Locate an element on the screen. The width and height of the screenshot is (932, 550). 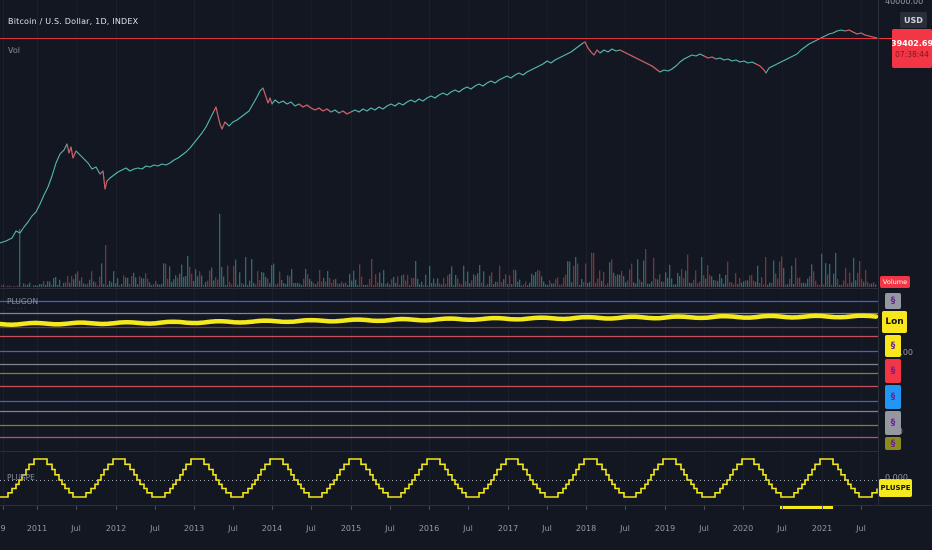
volume-histogram is located at coordinates (439, 250).